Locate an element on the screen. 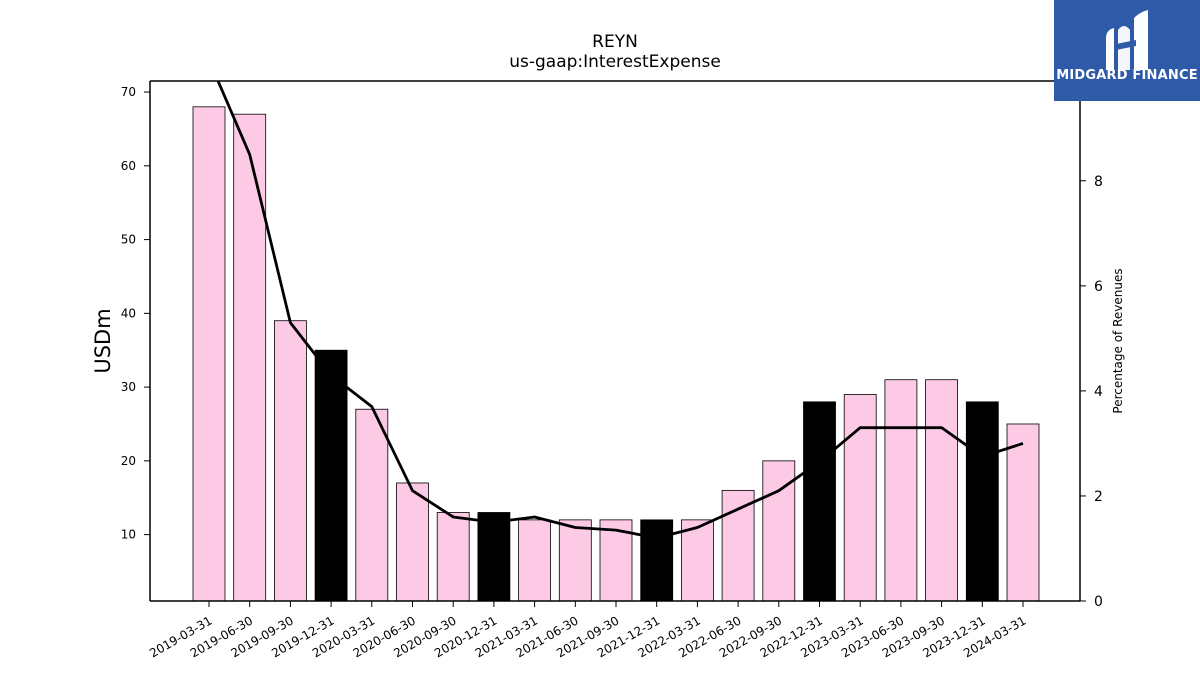  chart-subtitle: us-gaap:InterestExpense is located at coordinates (615, 62).